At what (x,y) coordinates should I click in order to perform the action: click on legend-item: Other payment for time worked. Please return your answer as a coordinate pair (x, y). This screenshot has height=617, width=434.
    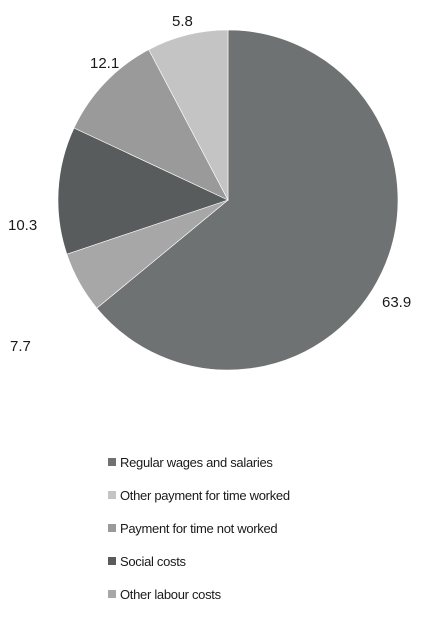
    Looking at the image, I should click on (199, 495).